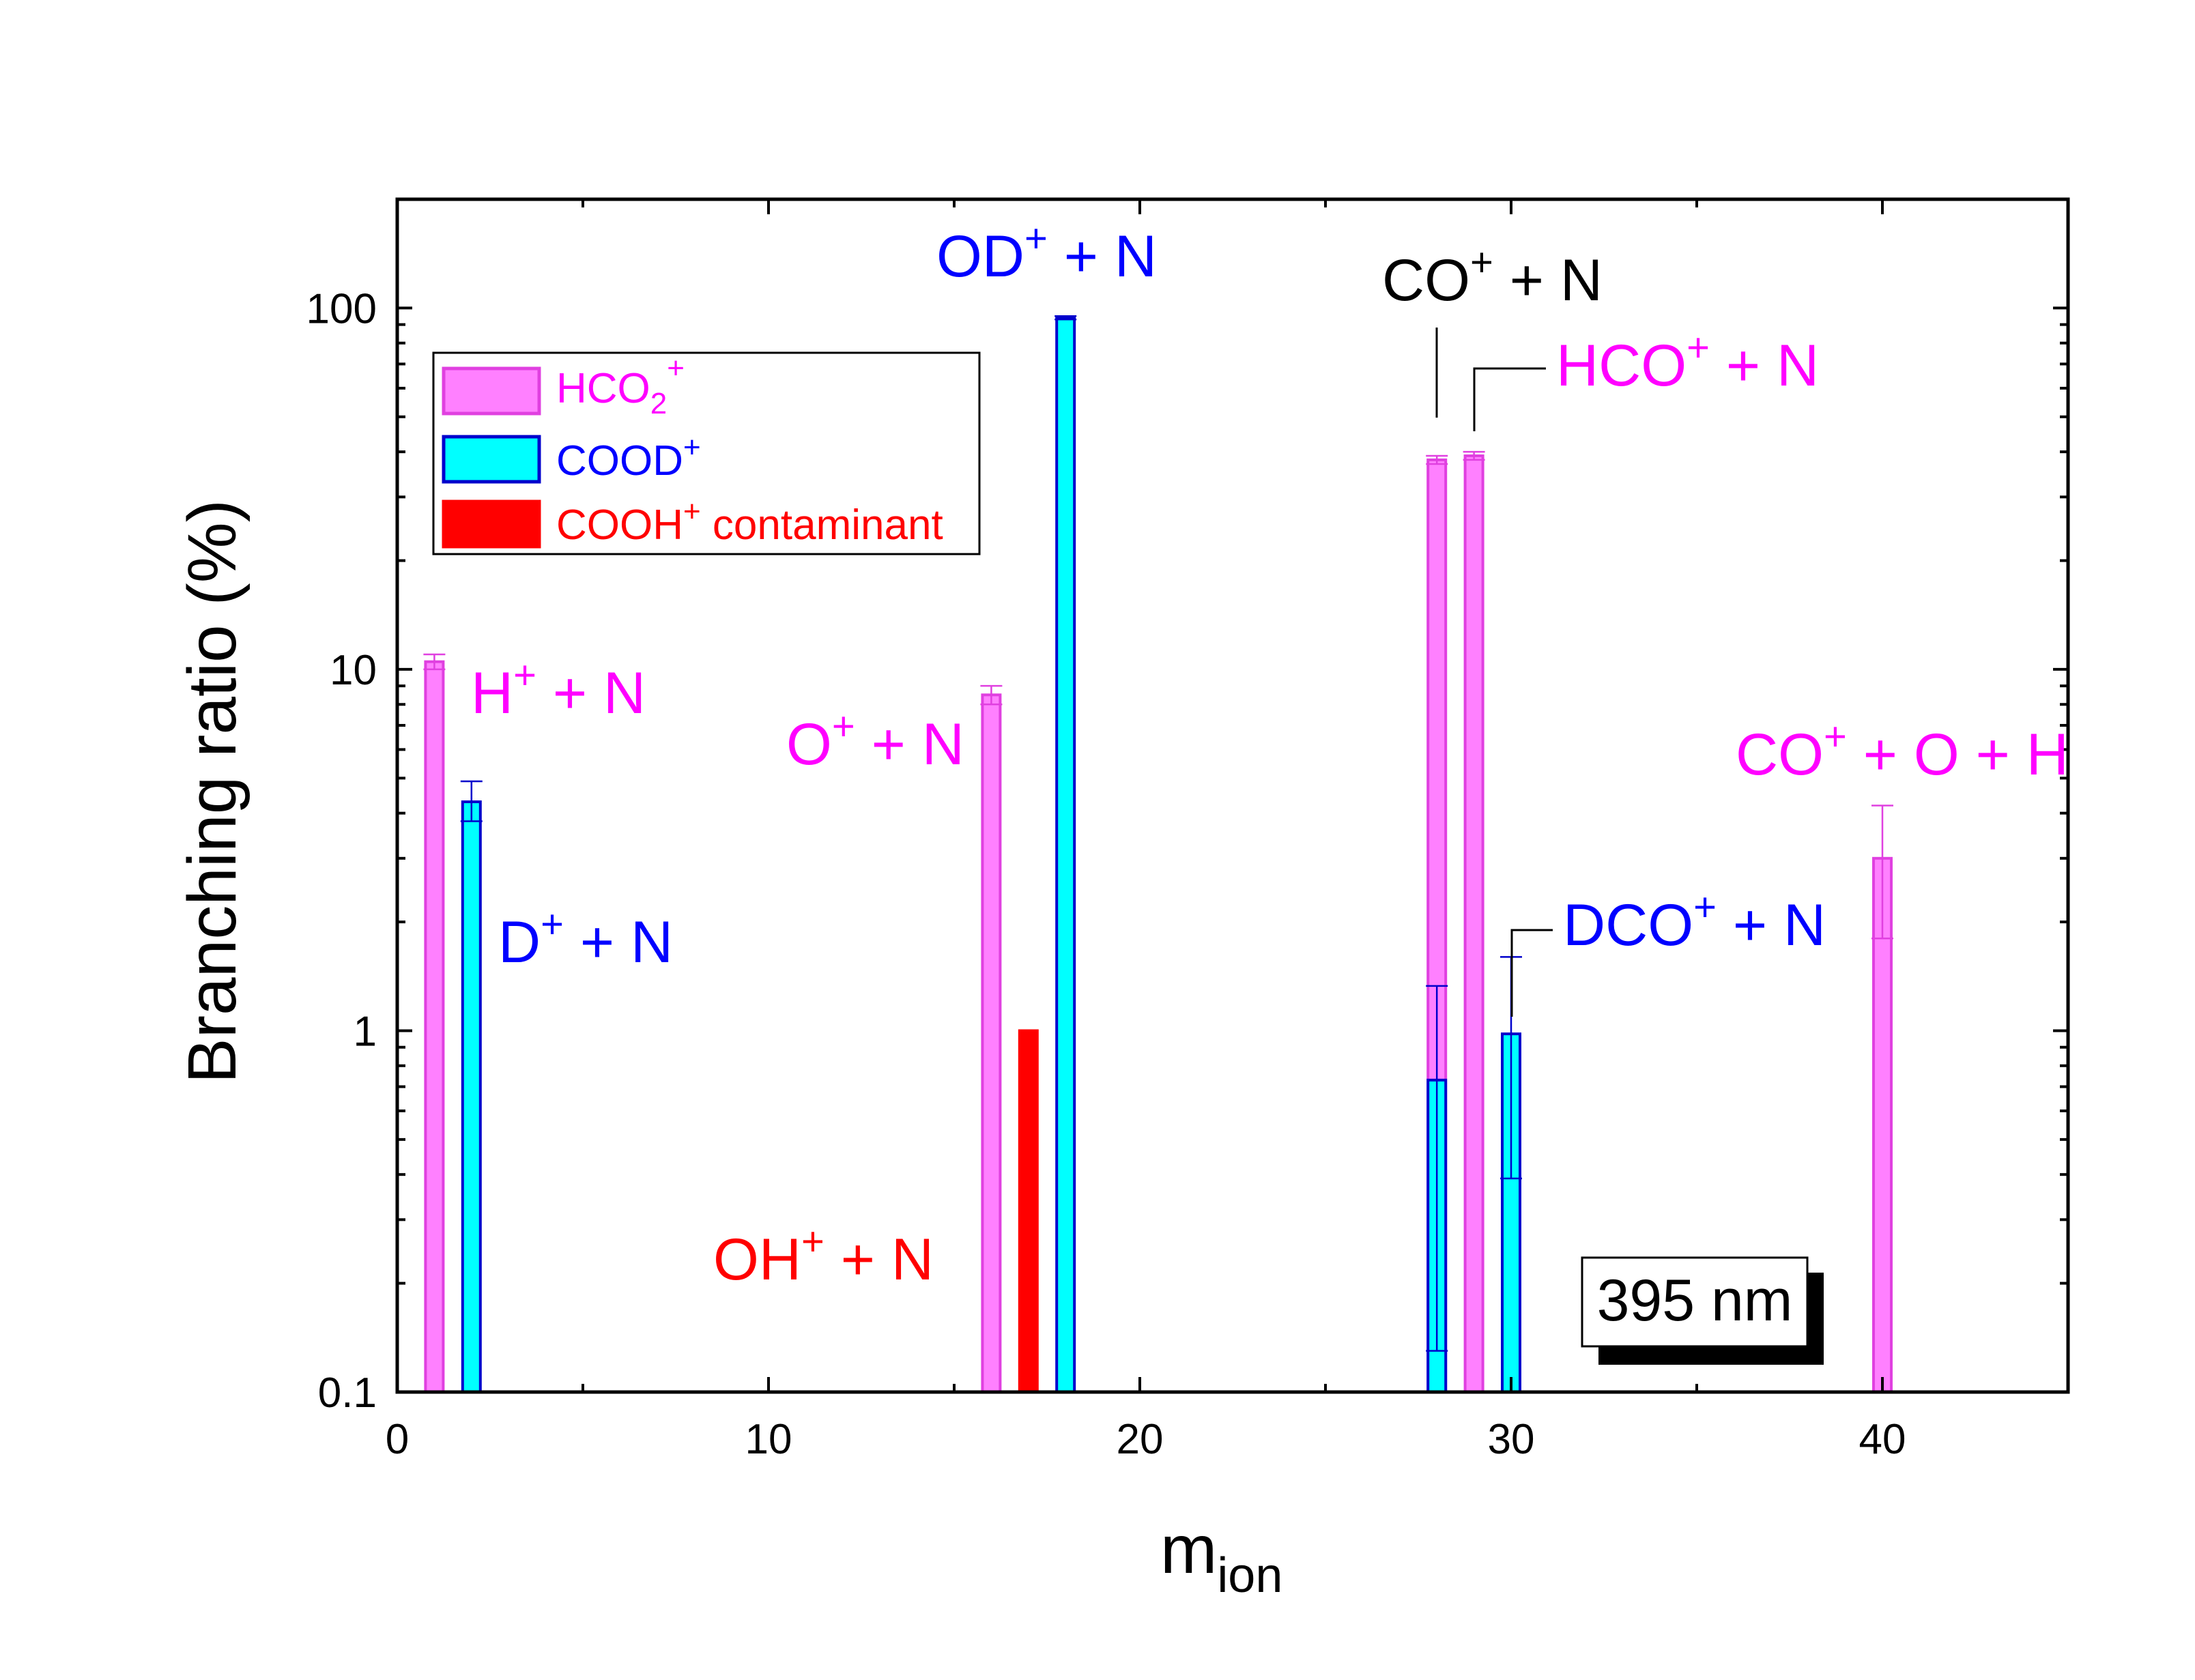 The height and width of the screenshot is (1680, 2195). Describe the element at coordinates (492, 459) in the screenshot. I see `legend-swatch-cood` at that location.